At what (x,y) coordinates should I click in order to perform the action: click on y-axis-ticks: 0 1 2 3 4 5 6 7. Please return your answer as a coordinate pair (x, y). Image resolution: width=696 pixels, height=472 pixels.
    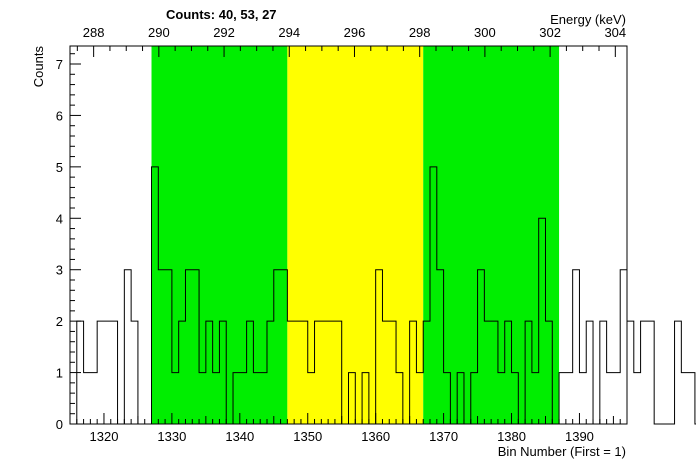
    Looking at the image, I should click on (68, 242).